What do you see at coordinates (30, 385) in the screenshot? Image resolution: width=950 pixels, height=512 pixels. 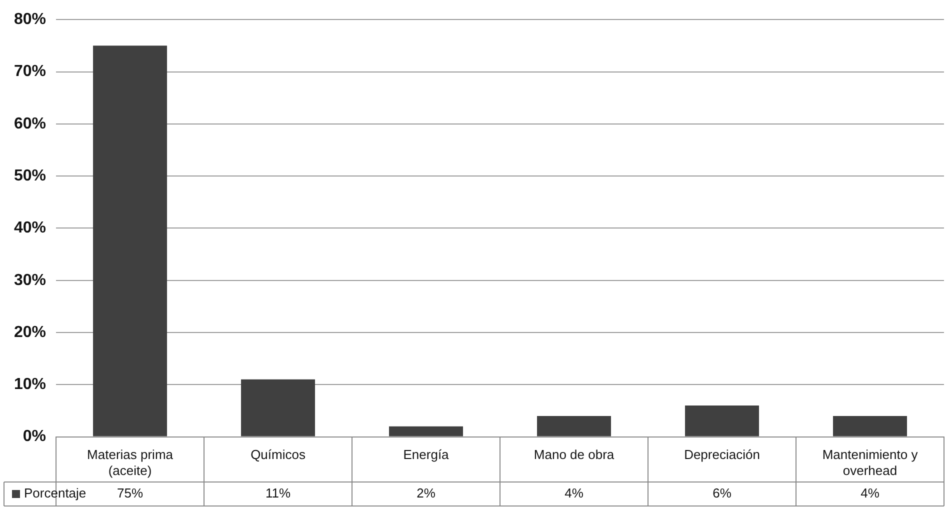 I see `y-tick-label: 10%` at bounding box center [30, 385].